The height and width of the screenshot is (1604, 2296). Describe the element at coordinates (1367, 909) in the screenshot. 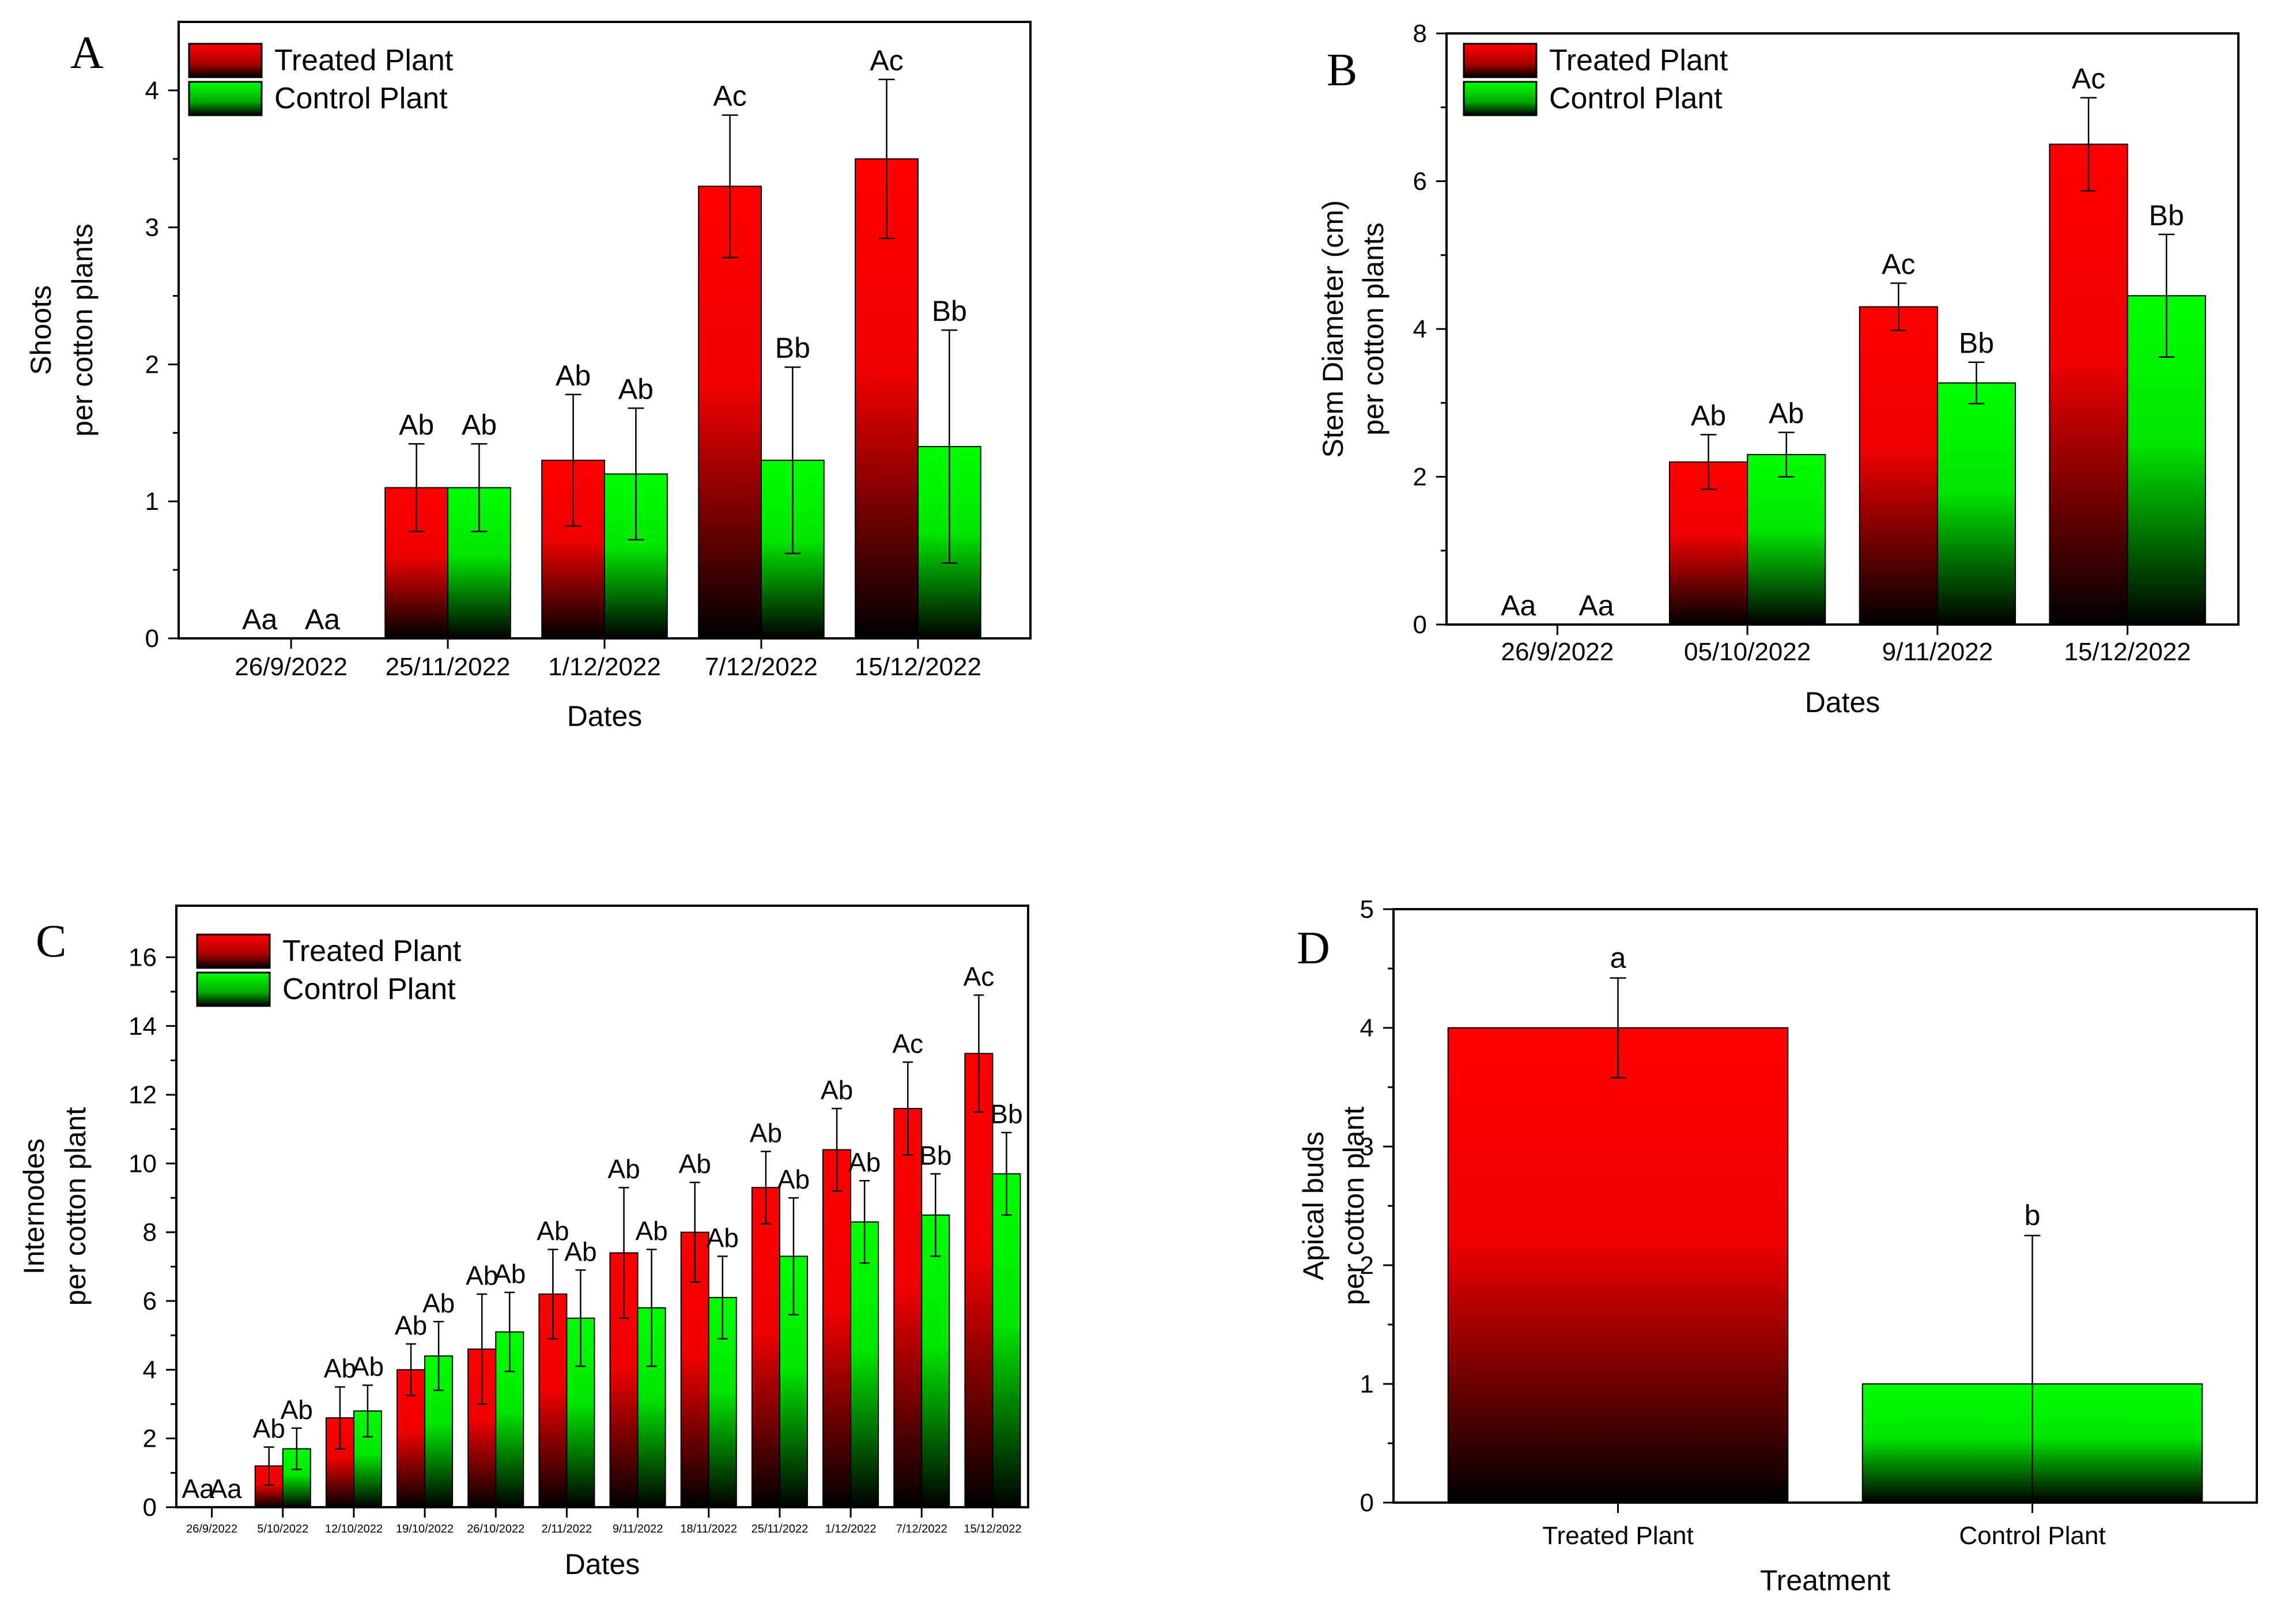

I see `y-tick-label: 5` at that location.